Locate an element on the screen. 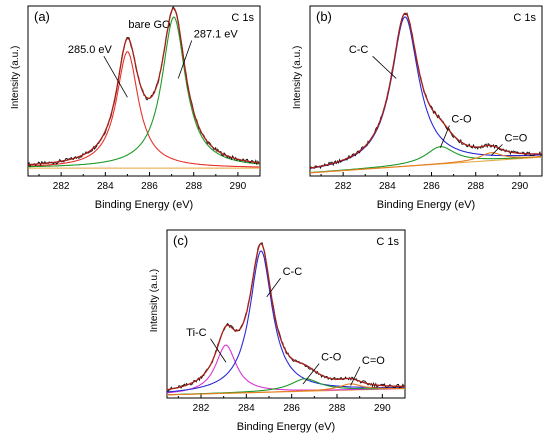 This screenshot has height=443, width=550. peak-287-1-ev-line is located at coordinates (144, 92).